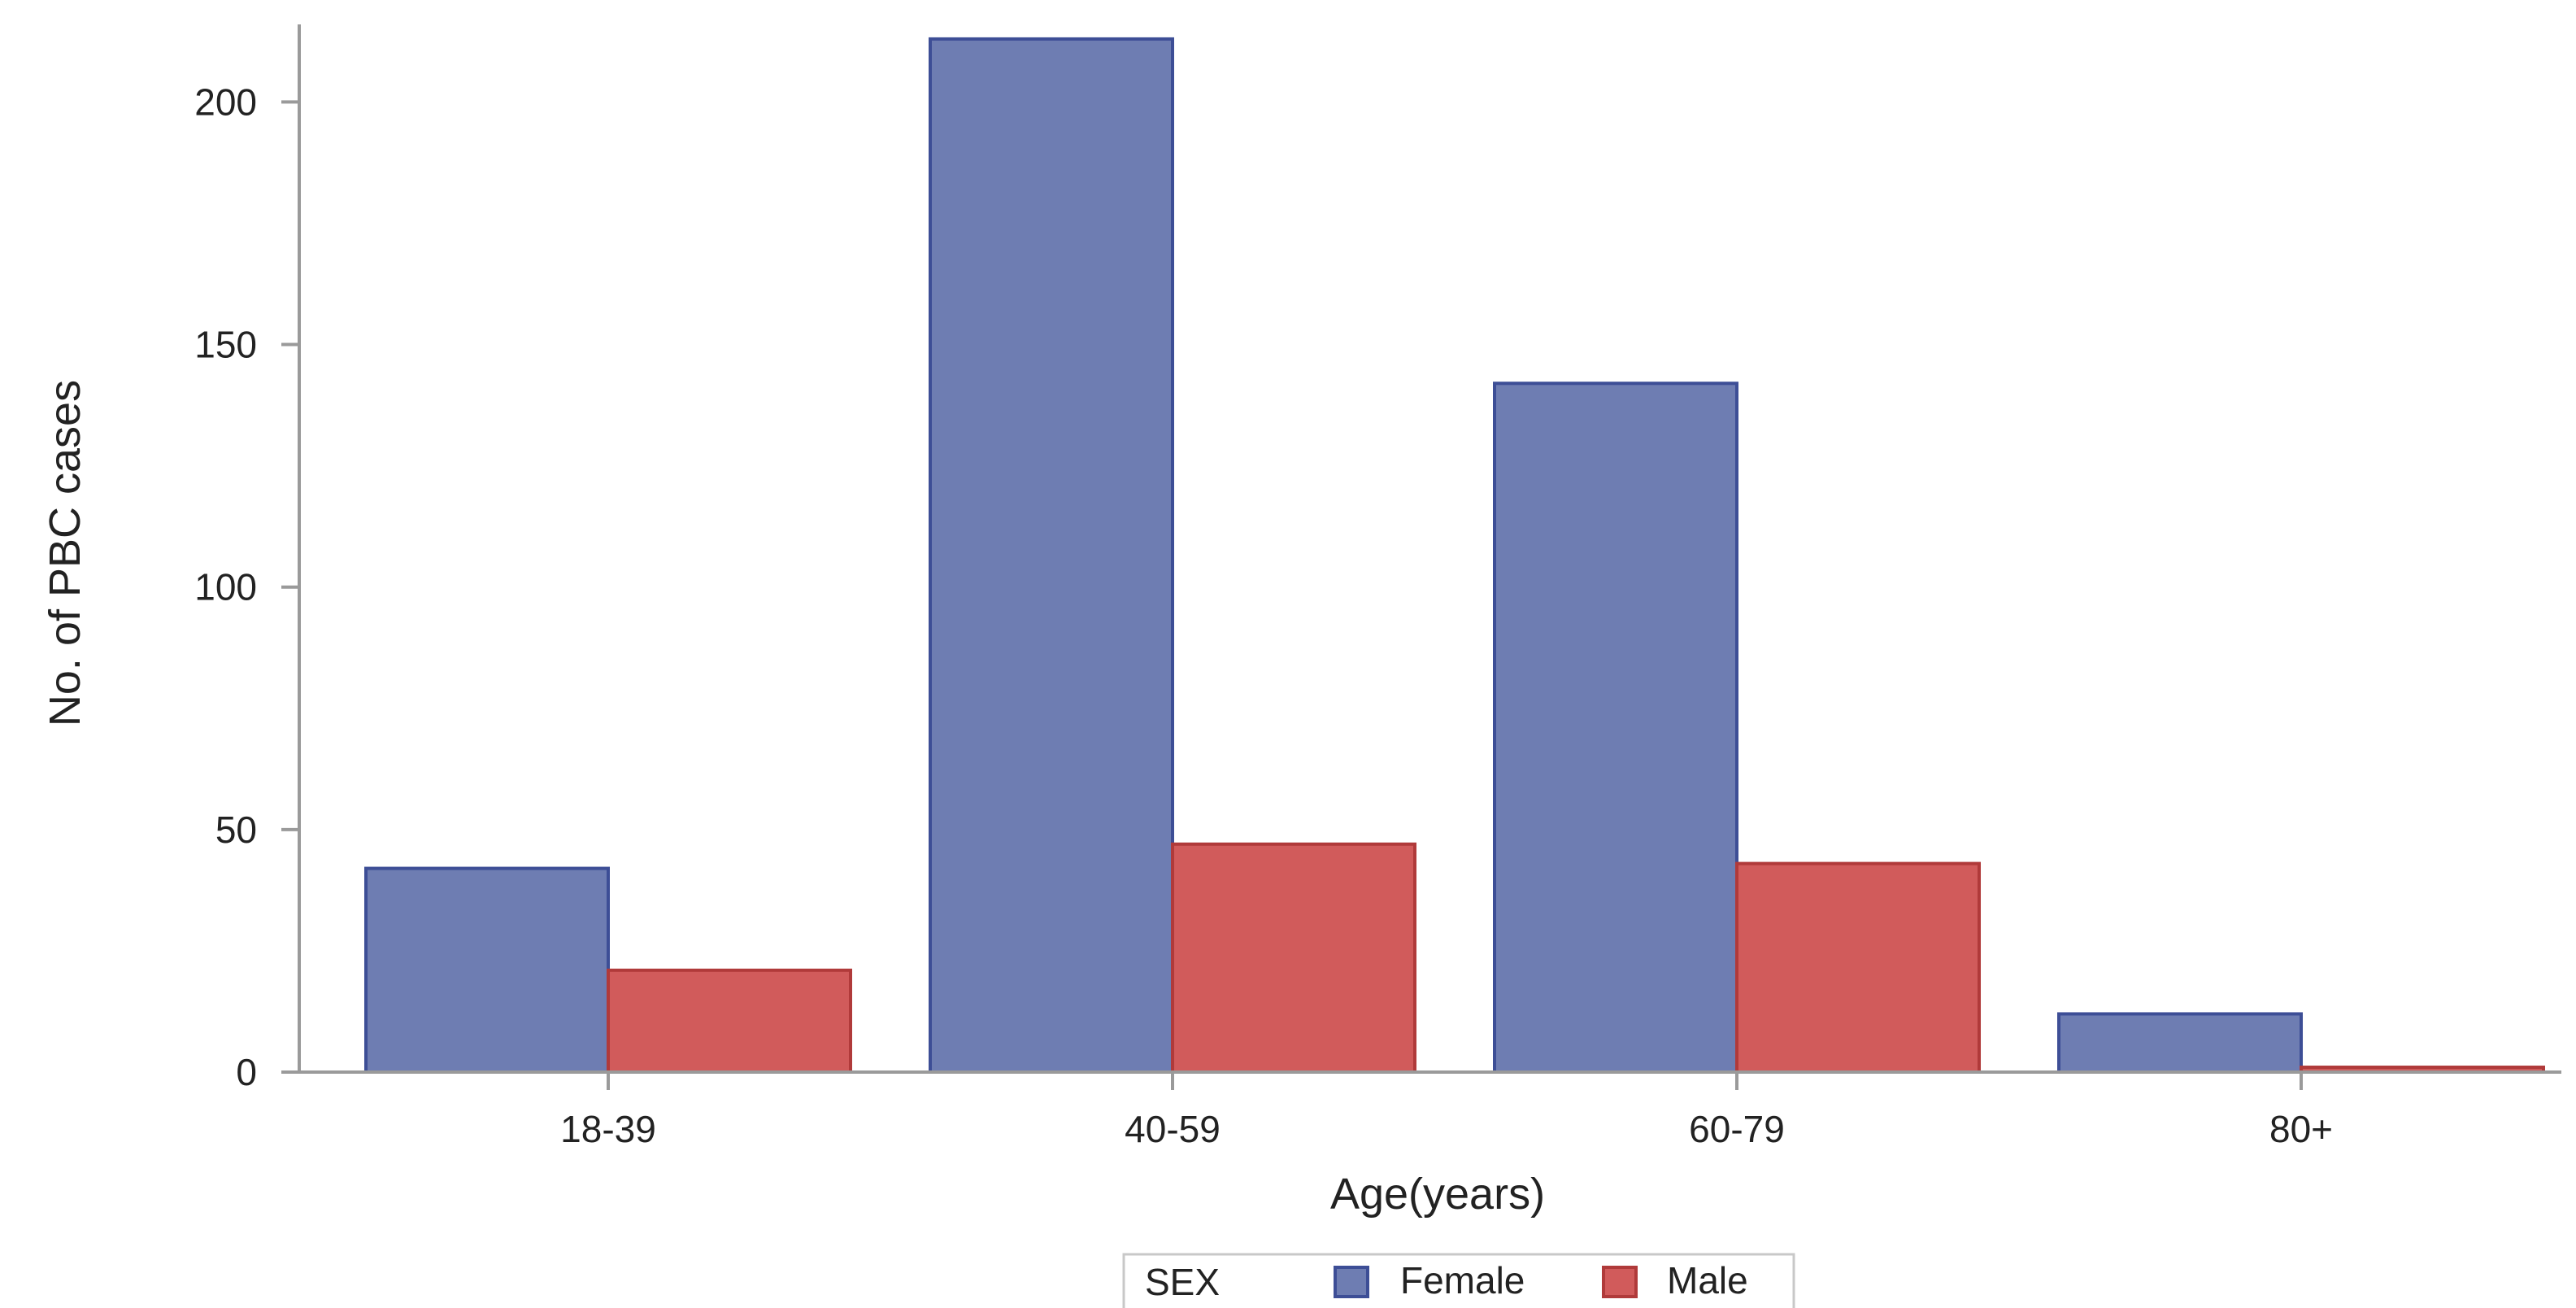 Image resolution: width=2576 pixels, height=1308 pixels. Describe the element at coordinates (1437, 1194) in the screenshot. I see `x-axis-title: Age(years)` at that location.